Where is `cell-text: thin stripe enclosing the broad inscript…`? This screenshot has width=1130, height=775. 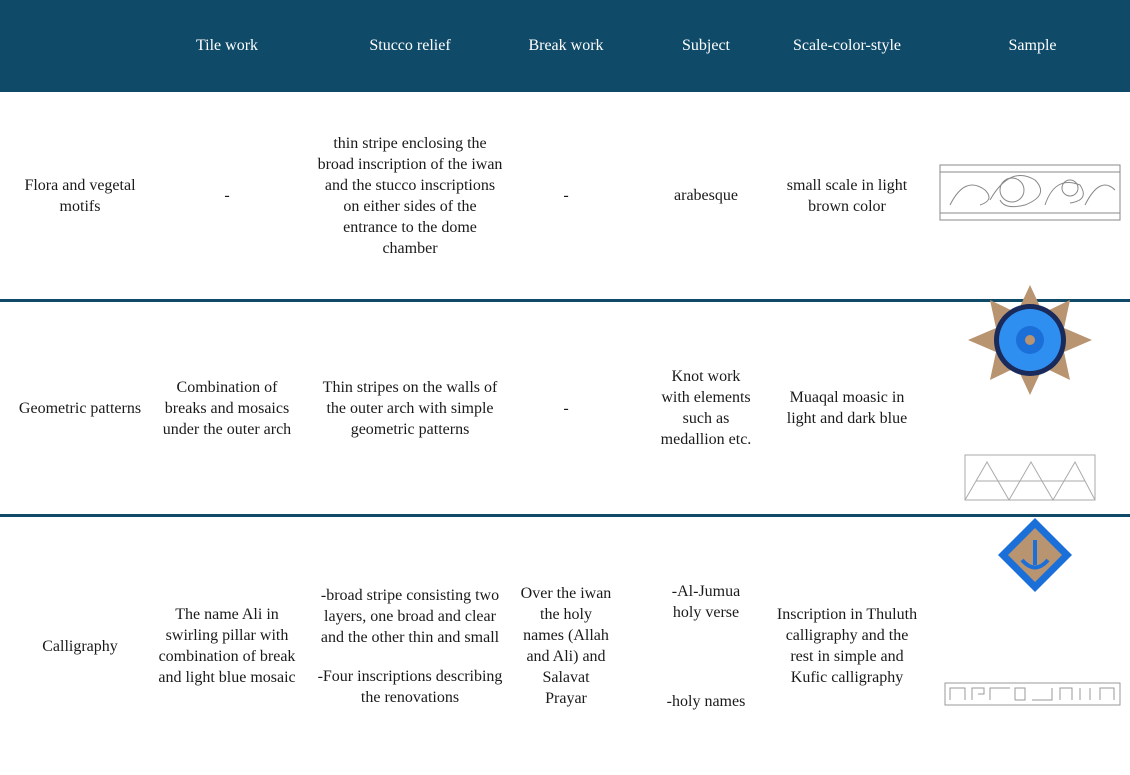
cell-text: thin stripe enclosing the broad inscript… is located at coordinates (410, 195).